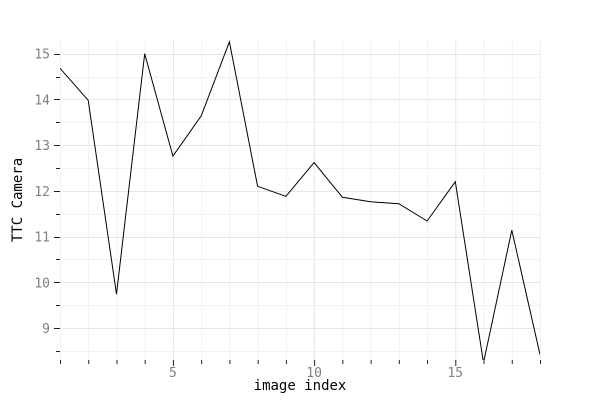 This screenshot has height=400, width=600. Describe the element at coordinates (46, 329) in the screenshot. I see `y-tick-label: 9` at that location.